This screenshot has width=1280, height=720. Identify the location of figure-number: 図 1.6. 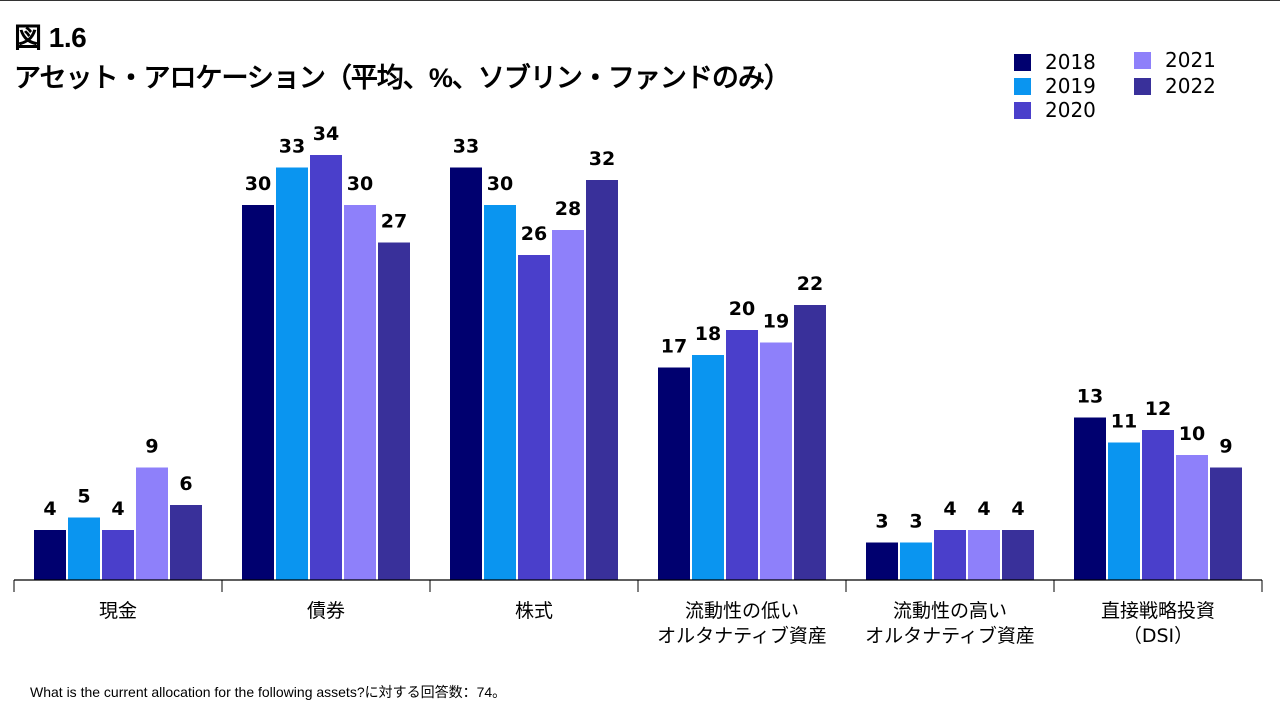
(50, 37).